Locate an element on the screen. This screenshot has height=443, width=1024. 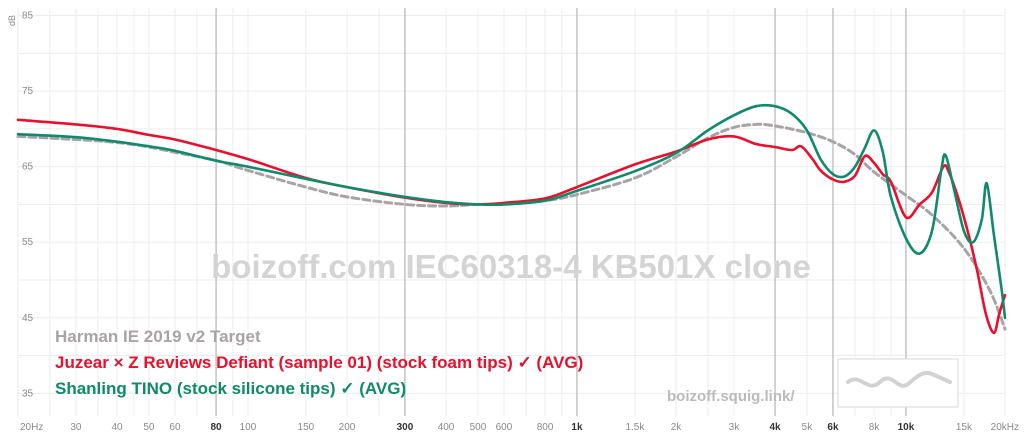
x-tick-label: 10k is located at coordinates (906, 427).